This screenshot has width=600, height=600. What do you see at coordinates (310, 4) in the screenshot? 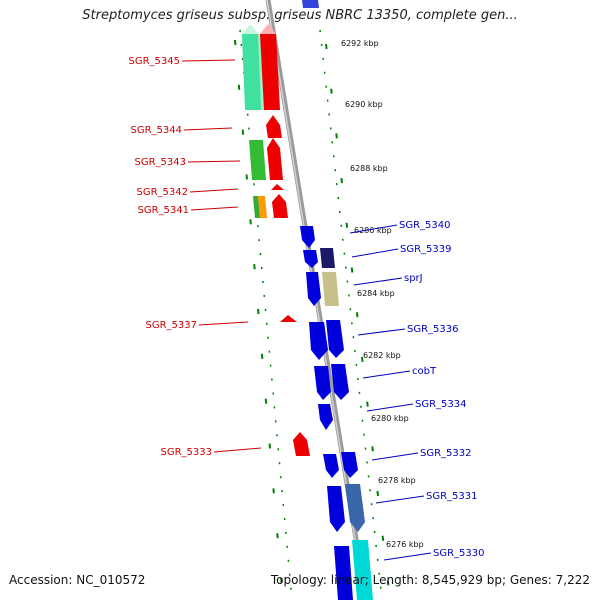
I see `gene-top-blue` at bounding box center [310, 4].